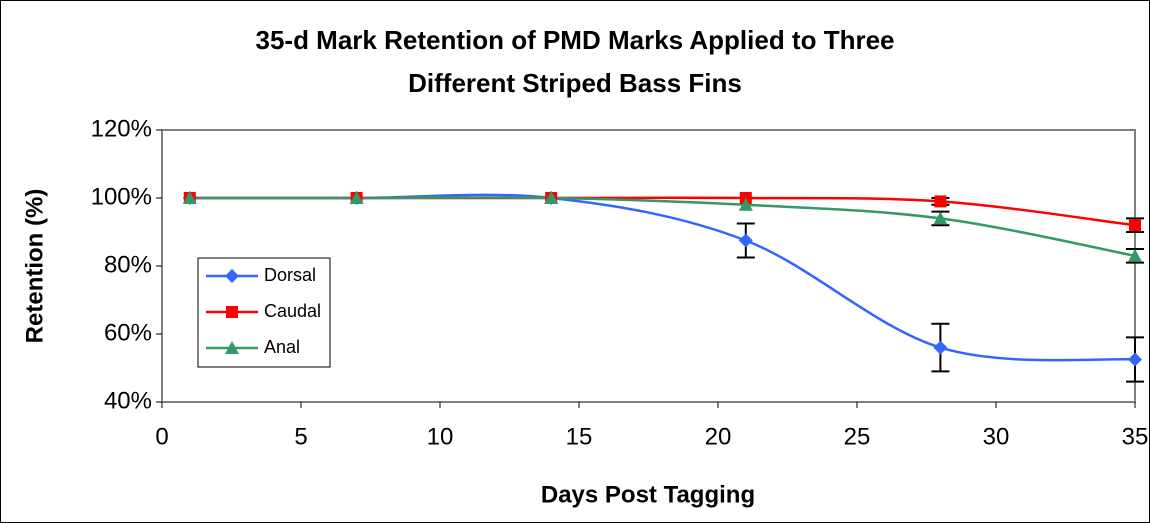 Image resolution: width=1150 pixels, height=523 pixels. I want to click on y-tick-label: 60%, so click(128, 332).